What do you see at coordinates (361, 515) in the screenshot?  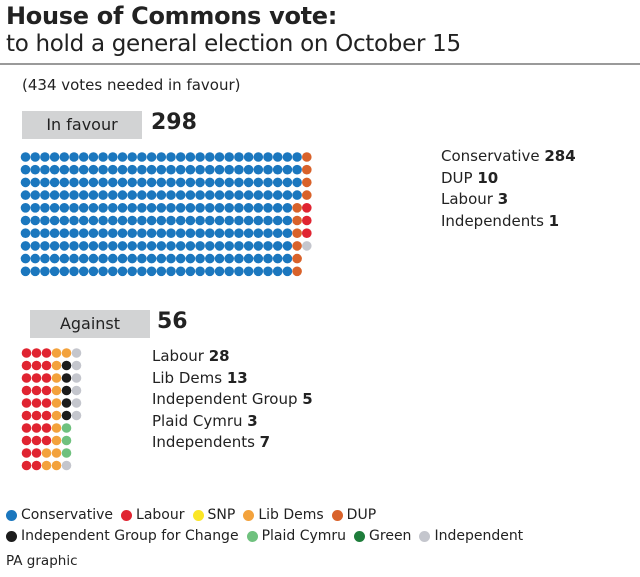 I see `legend-label: DUP` at bounding box center [361, 515].